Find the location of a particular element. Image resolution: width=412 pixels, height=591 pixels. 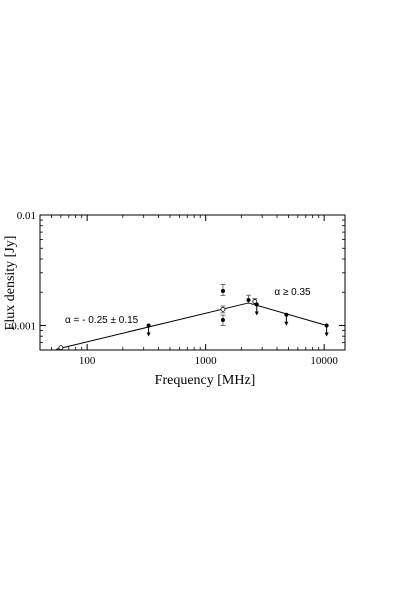

data-points is located at coordinates (193, 320).